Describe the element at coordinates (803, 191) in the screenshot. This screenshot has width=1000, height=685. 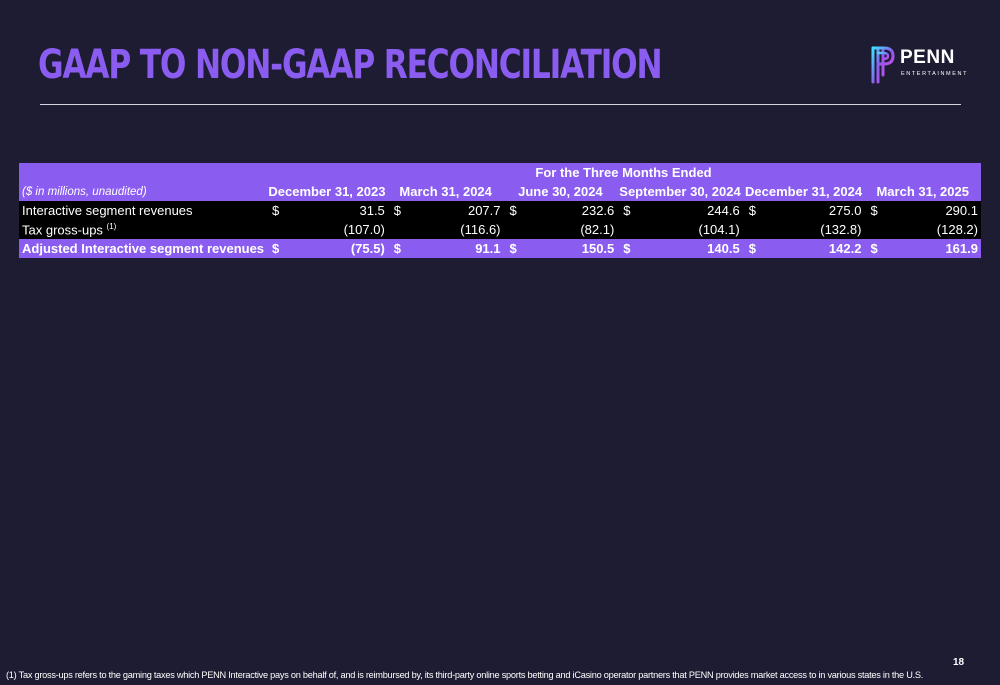
I see `column-header: December 31, 2024` at that location.